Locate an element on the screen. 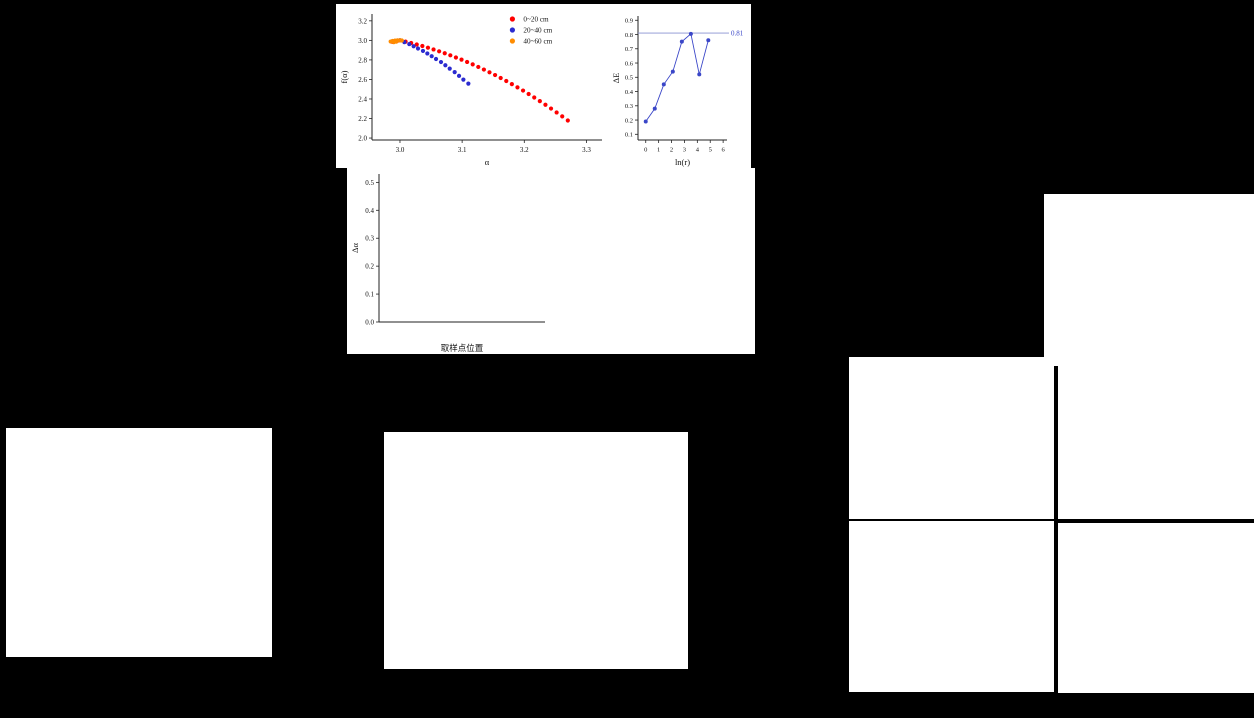  panel-gmer-water is located at coordinates (1156, 442).